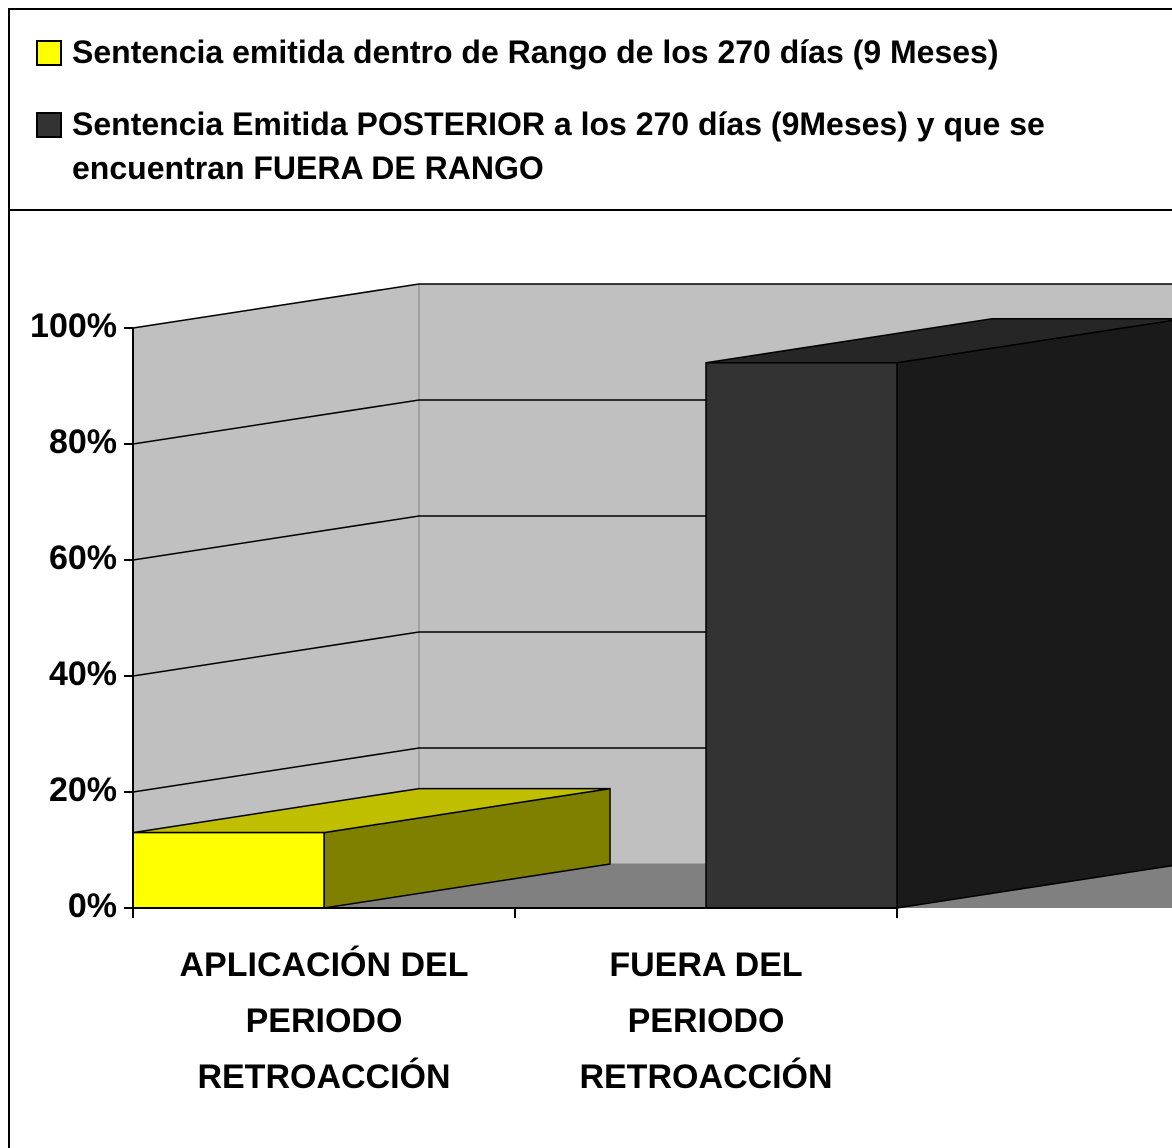 The width and height of the screenshot is (1172, 1148). I want to click on grid-line, so click(652, 306).